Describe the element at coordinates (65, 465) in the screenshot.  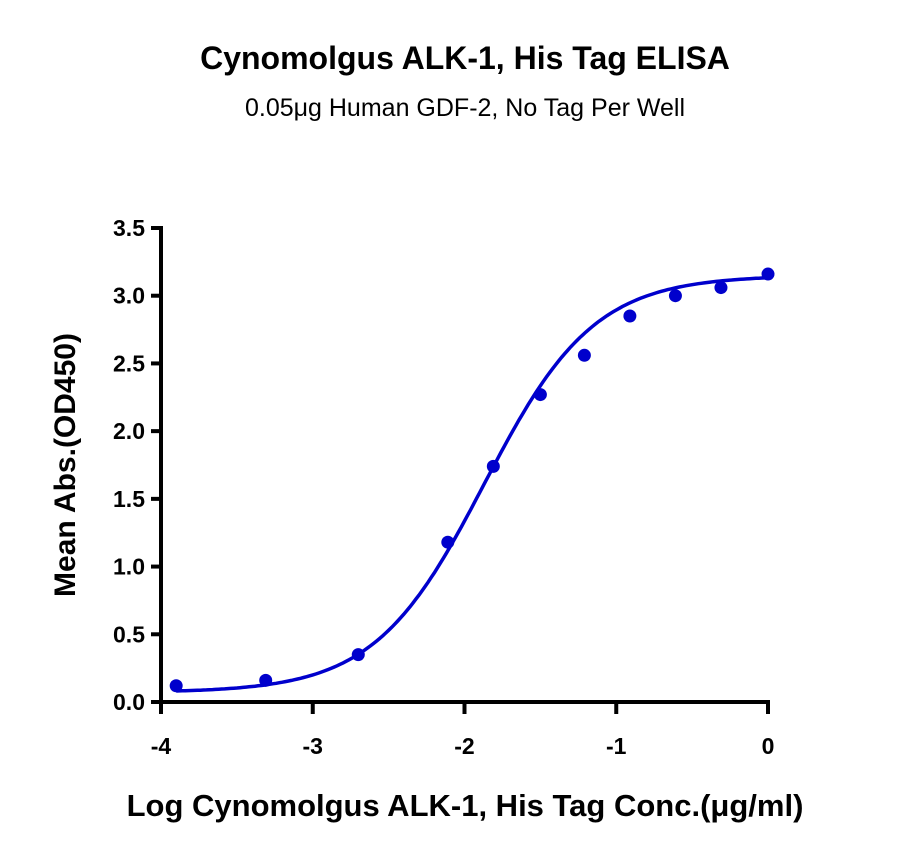
I see `y-axis-label: Mean Abs.(OD450)` at that location.